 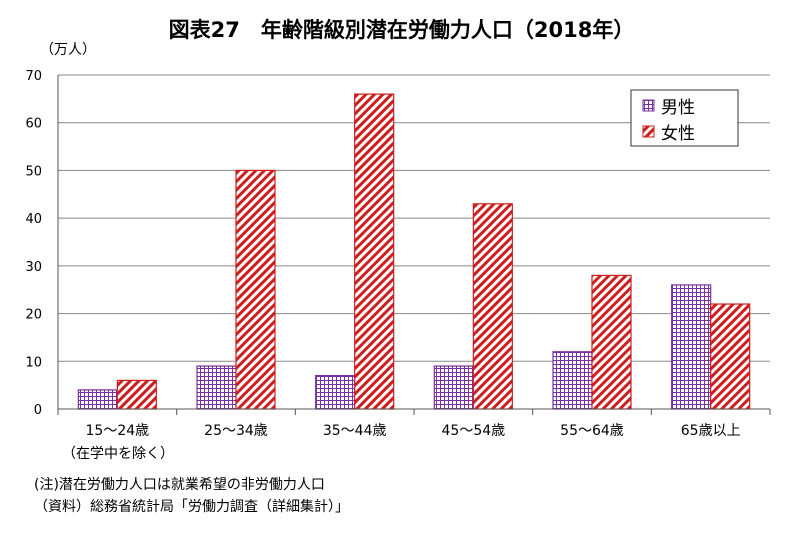 What do you see at coordinates (33, 267) in the screenshot?
I see `y-tick-label: 30` at bounding box center [33, 267].